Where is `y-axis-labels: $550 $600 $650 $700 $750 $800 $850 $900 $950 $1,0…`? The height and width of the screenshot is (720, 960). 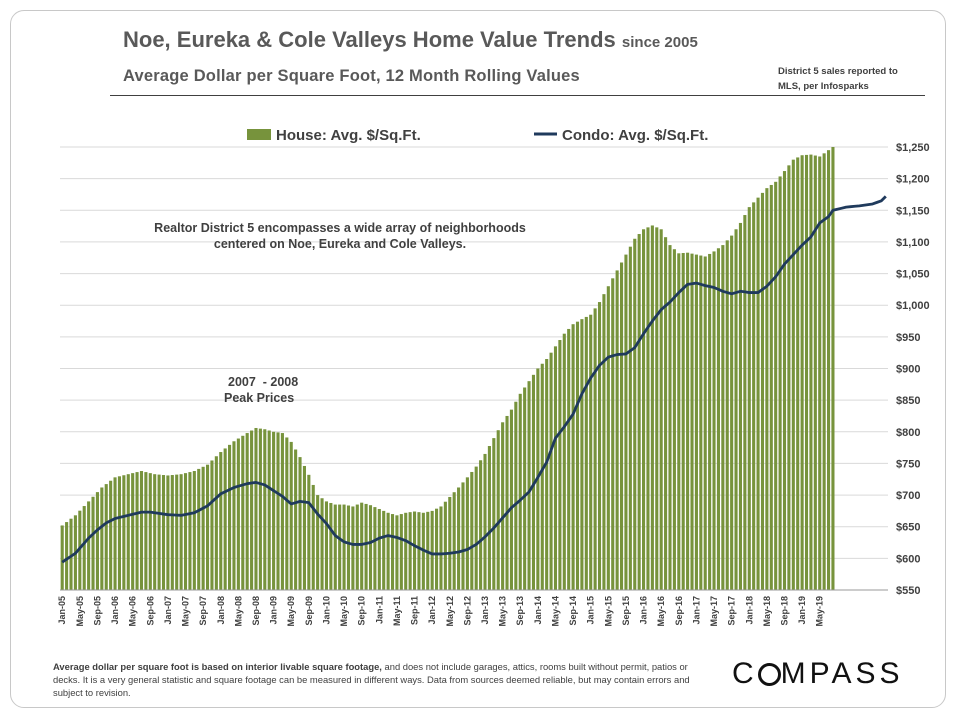 y-axis-labels: $550 $600 $650 $700 $750 $800 $850 $900 $950 $1,0… is located at coordinates (913, 369).